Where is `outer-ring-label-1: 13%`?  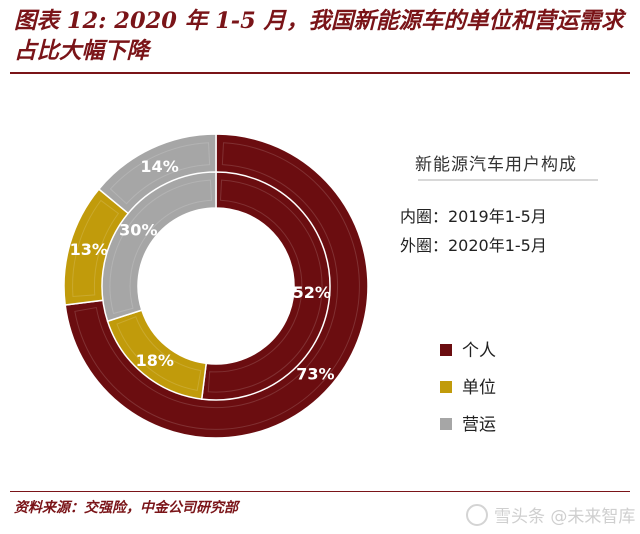 outer-ring-label-1: 13% is located at coordinates (89, 249).